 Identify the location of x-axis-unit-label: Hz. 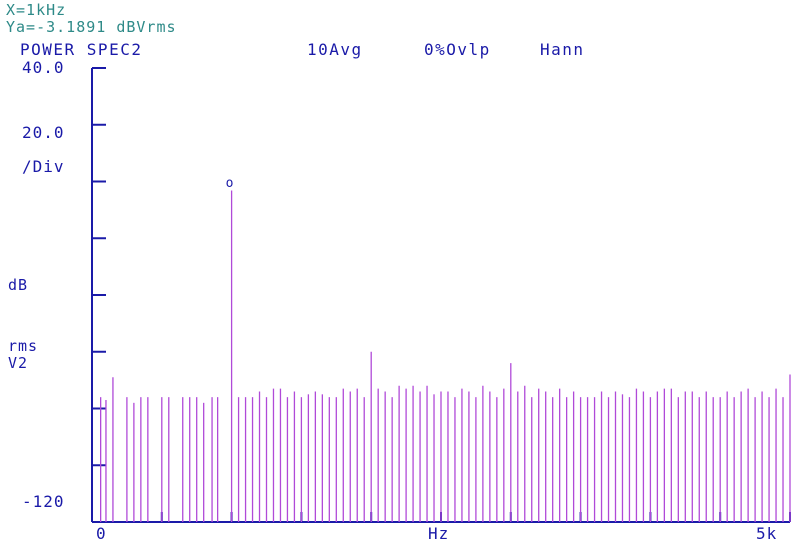
(439, 533).